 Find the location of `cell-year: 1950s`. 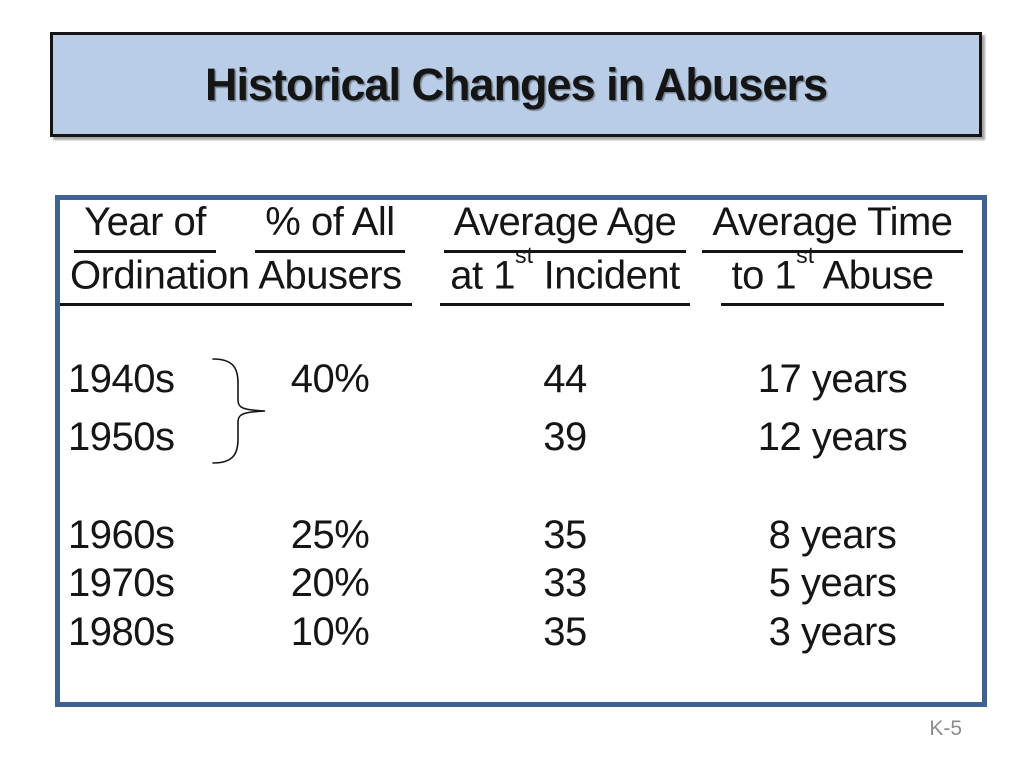

cell-year: 1950s is located at coordinates (121, 436).